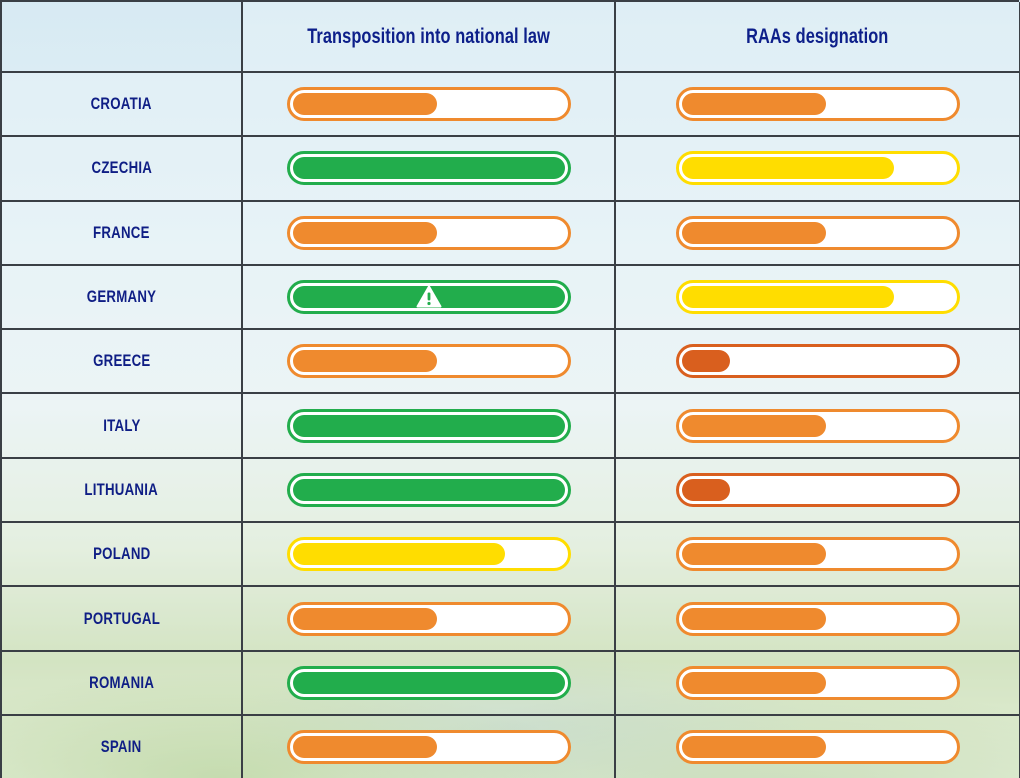  I want to click on country-label: POLAND, so click(121, 554).